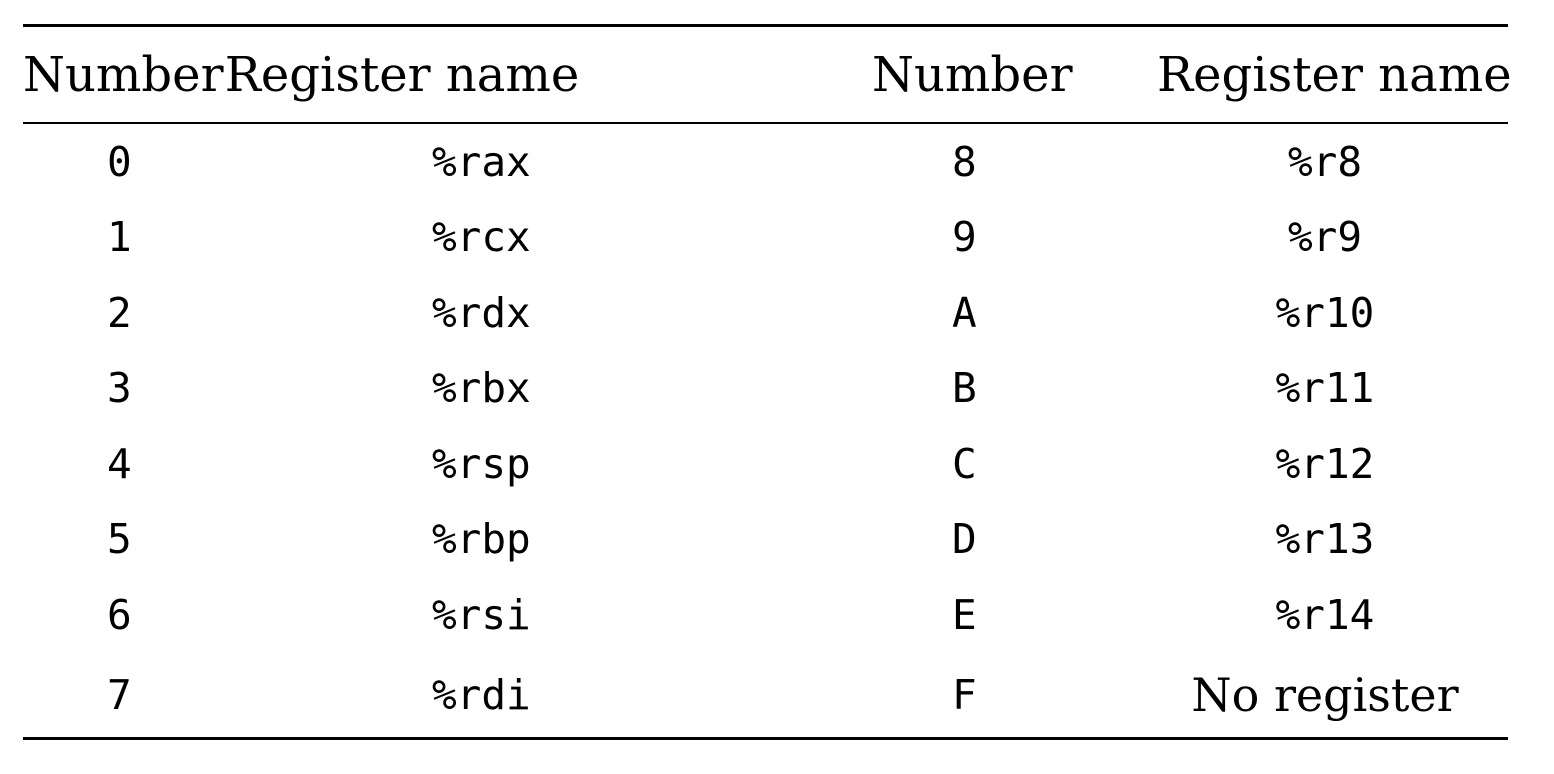 The width and height of the screenshot is (1554, 774). Describe the element at coordinates (1334, 74) in the screenshot. I see `header-register-name-right: Register name` at that location.